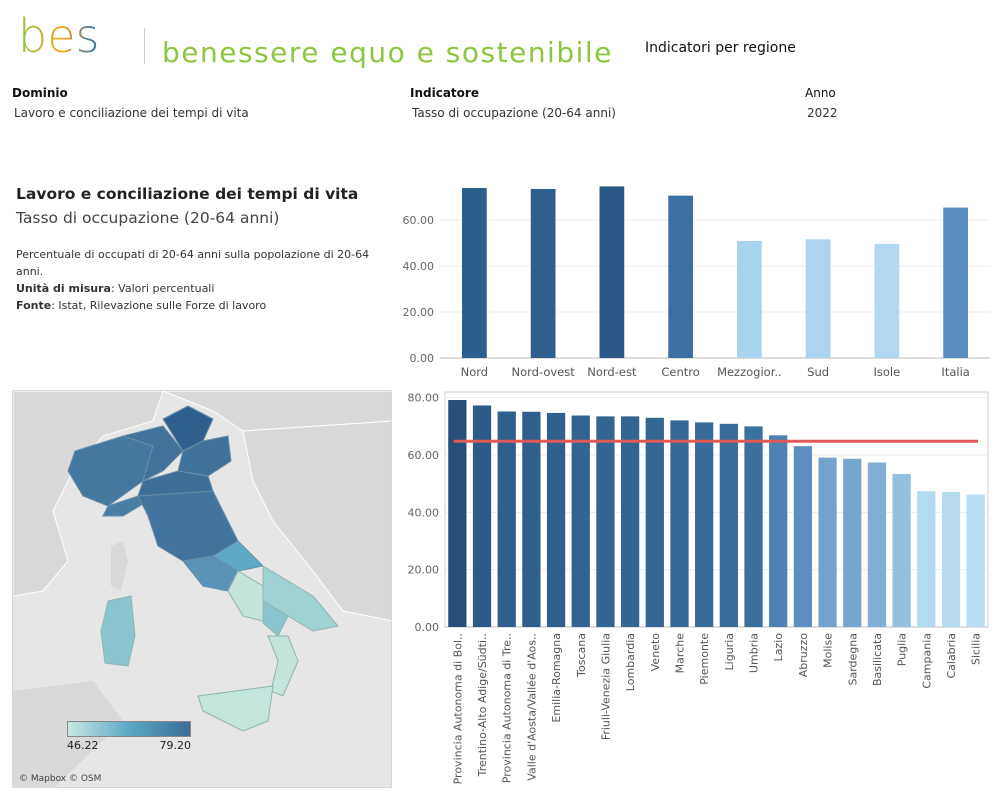 This screenshot has height=799, width=999. I want to click on bar-isole, so click(887, 300).